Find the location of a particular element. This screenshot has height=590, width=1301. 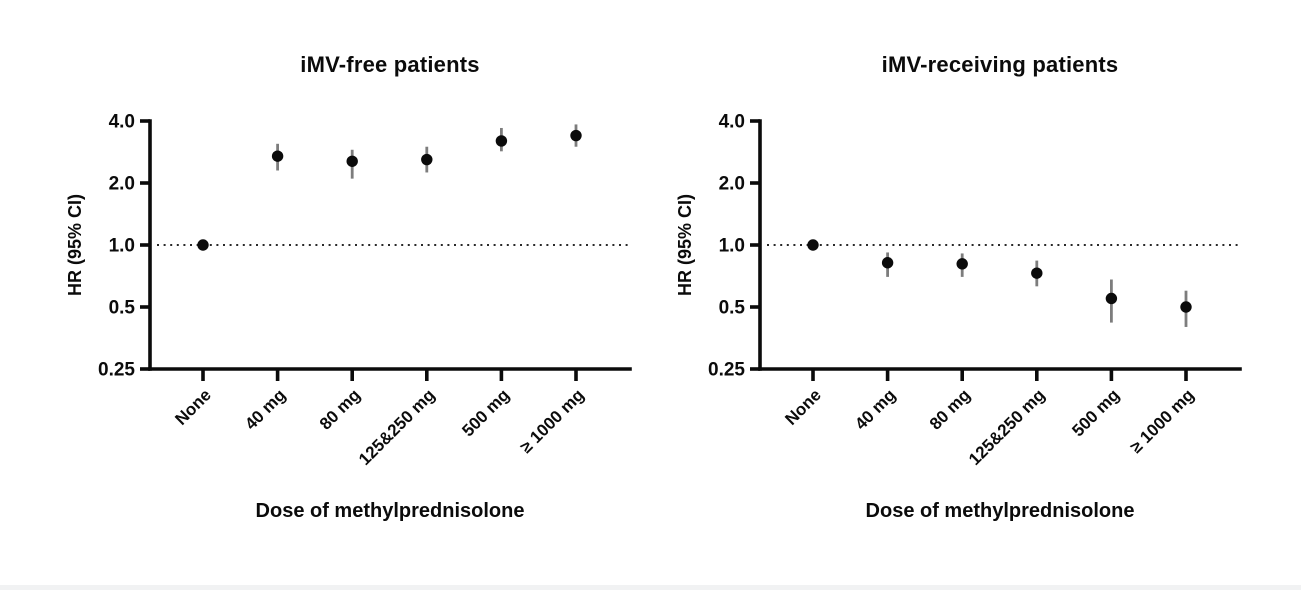

page-bottom-strip is located at coordinates (650, 587).